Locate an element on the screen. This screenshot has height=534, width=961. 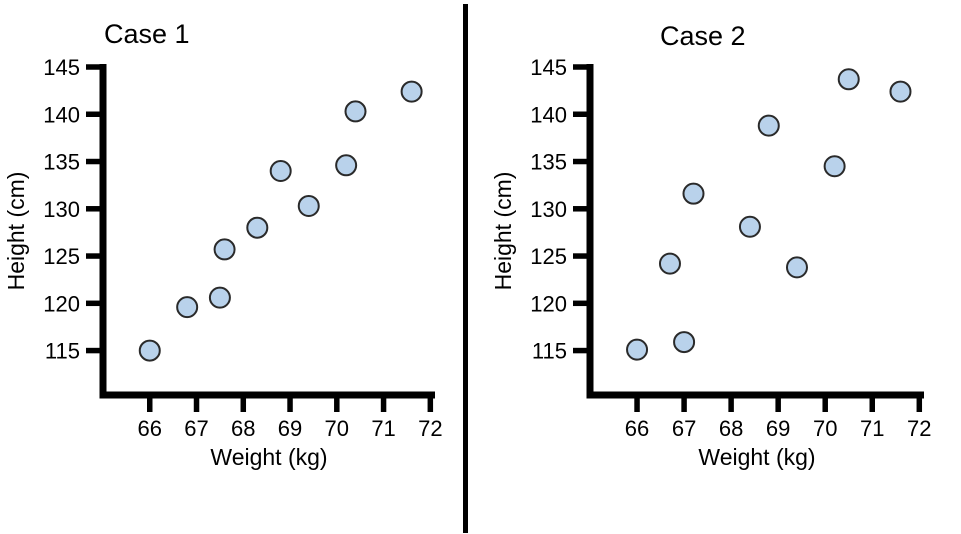
case1-title: Case 1 is located at coordinates (147, 34).